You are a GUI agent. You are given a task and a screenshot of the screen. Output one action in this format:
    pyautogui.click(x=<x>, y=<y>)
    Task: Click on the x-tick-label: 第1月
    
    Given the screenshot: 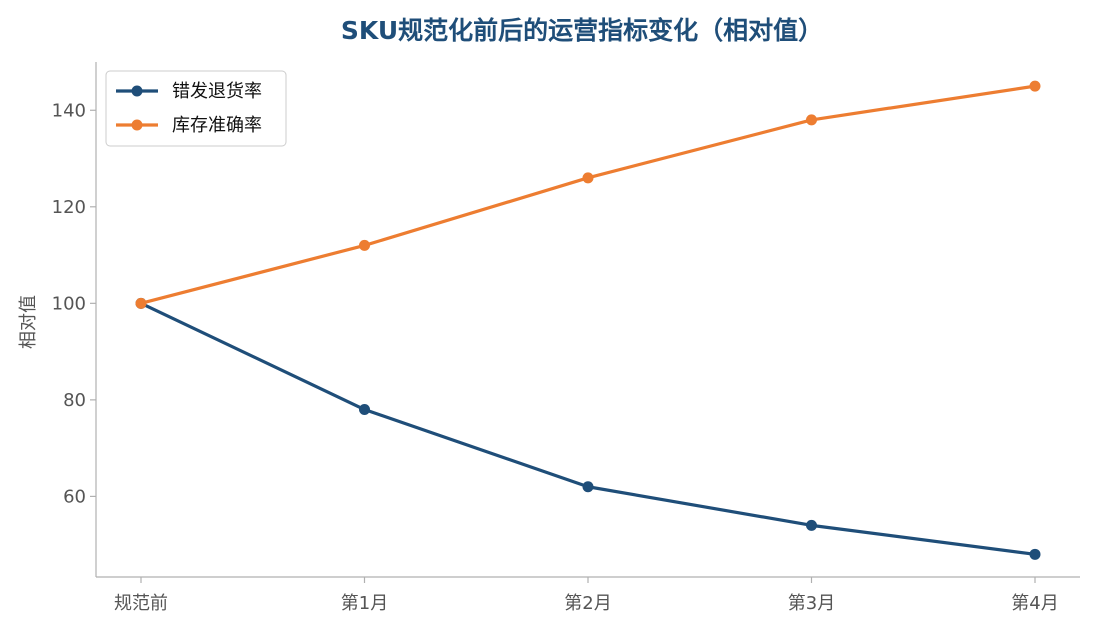 What is the action you would take?
    pyautogui.click(x=364, y=603)
    